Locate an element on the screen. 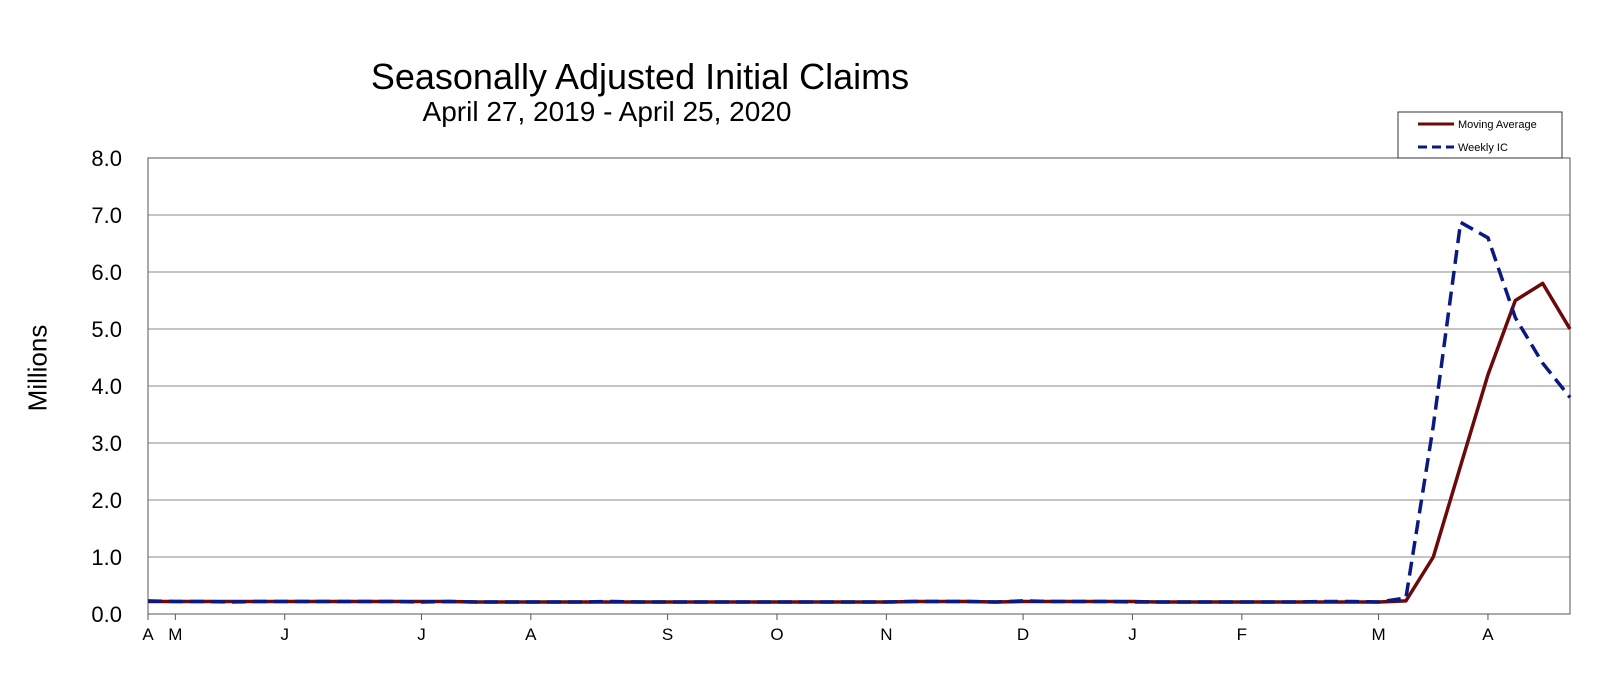  y-tick-label: 4.0 is located at coordinates (106, 386).